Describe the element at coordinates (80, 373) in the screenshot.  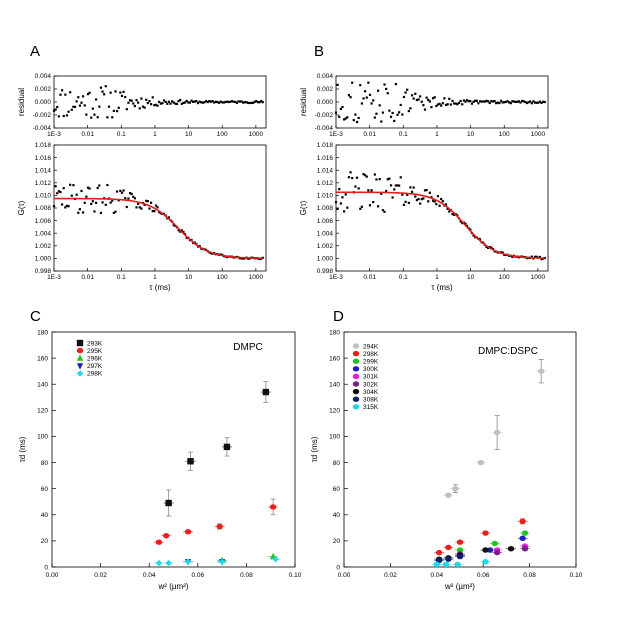
I see `legend-marker` at that location.